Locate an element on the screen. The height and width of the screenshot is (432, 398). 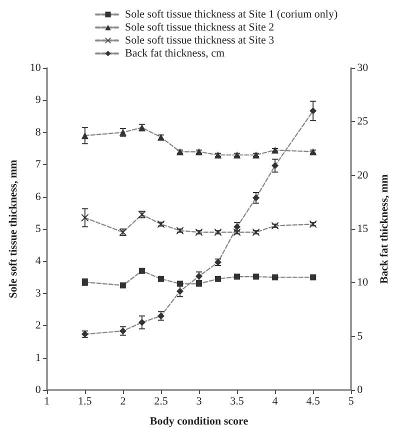
x-tick-label: 2 is located at coordinates (123, 402).